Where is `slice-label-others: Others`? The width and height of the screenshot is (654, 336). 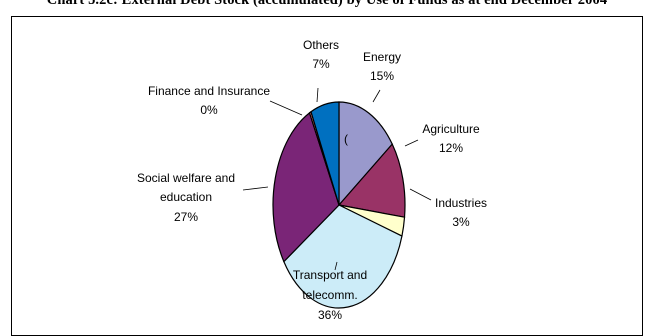
slice-label-others: Others is located at coordinates (321, 45).